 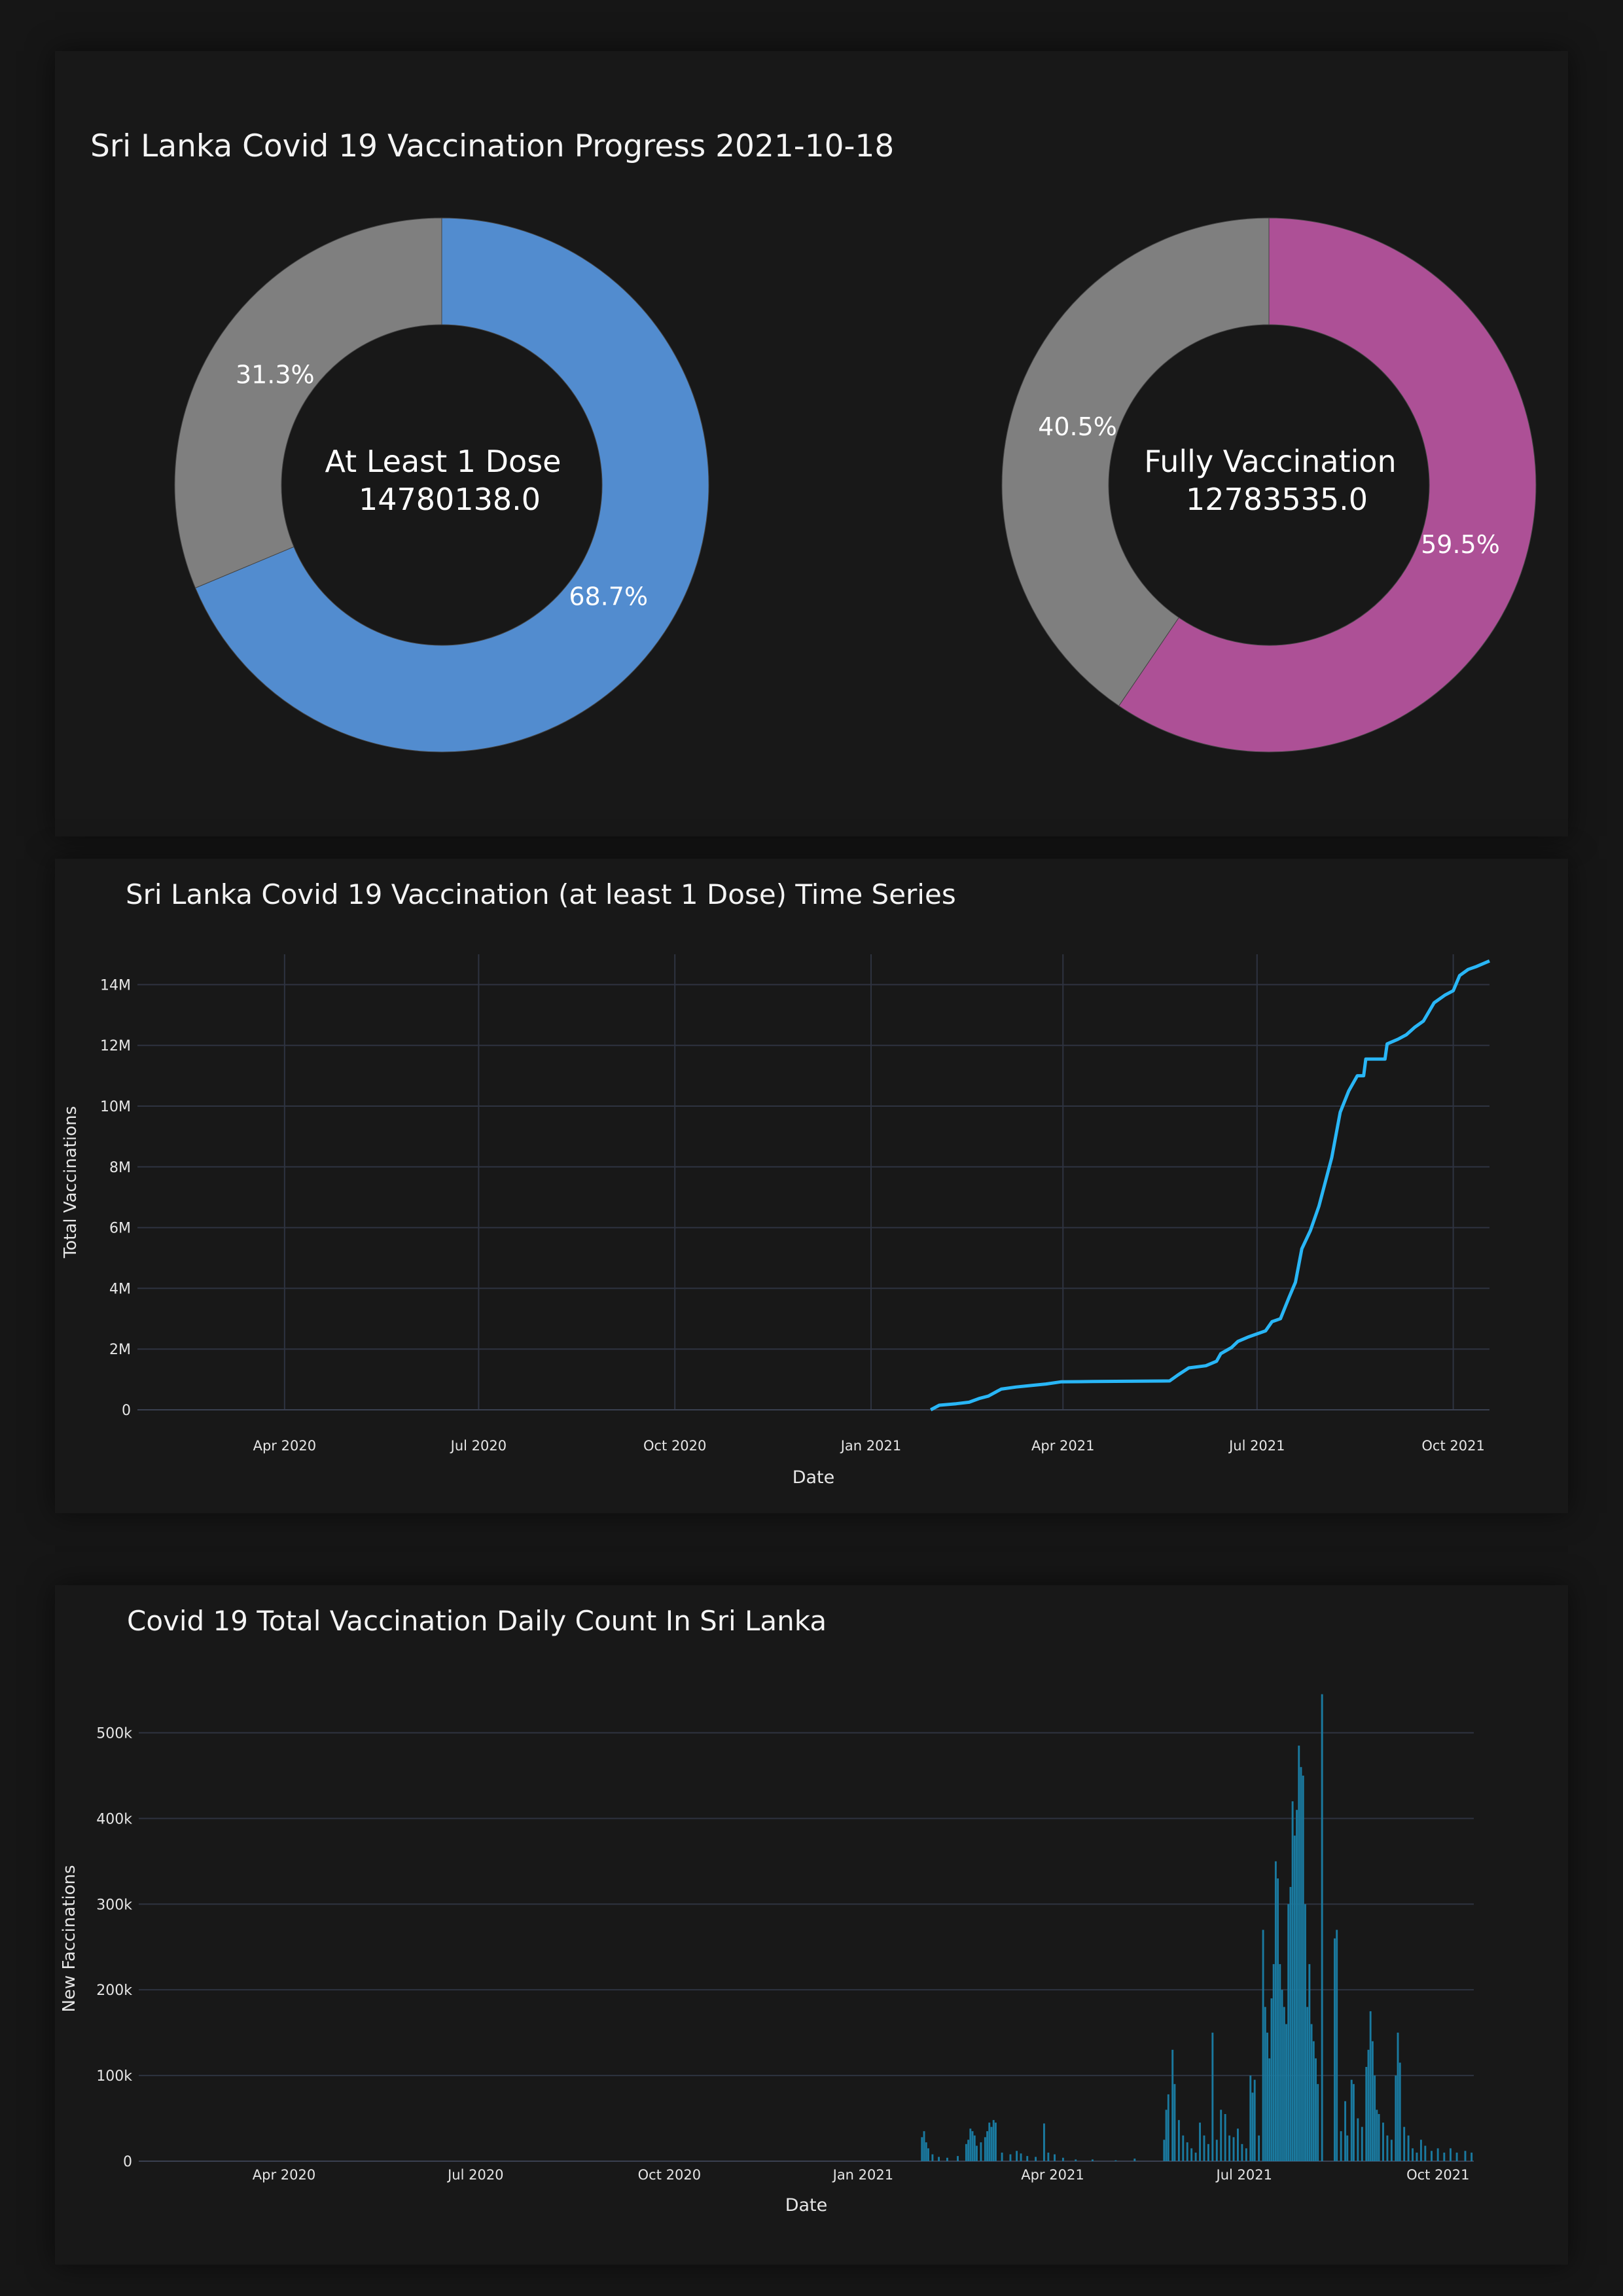 What do you see at coordinates (450, 499) in the screenshot?
I see `donut-center-value: 14780138.0` at bounding box center [450, 499].